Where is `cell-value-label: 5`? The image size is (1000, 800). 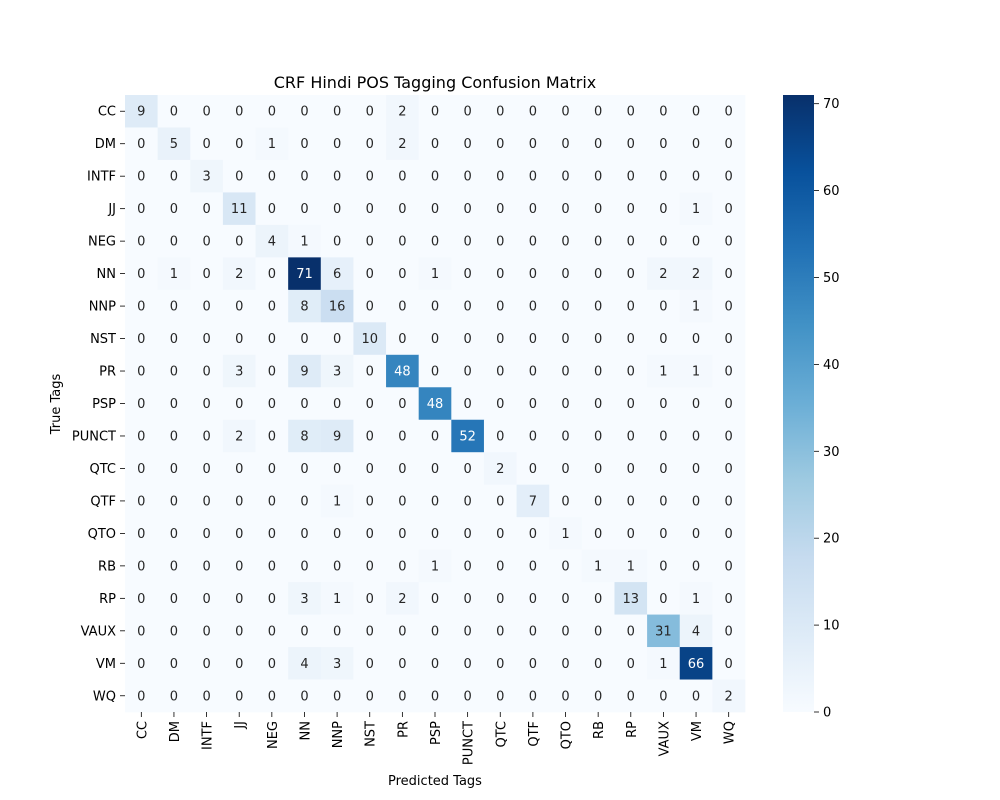 cell-value-label: 5 is located at coordinates (174, 144).